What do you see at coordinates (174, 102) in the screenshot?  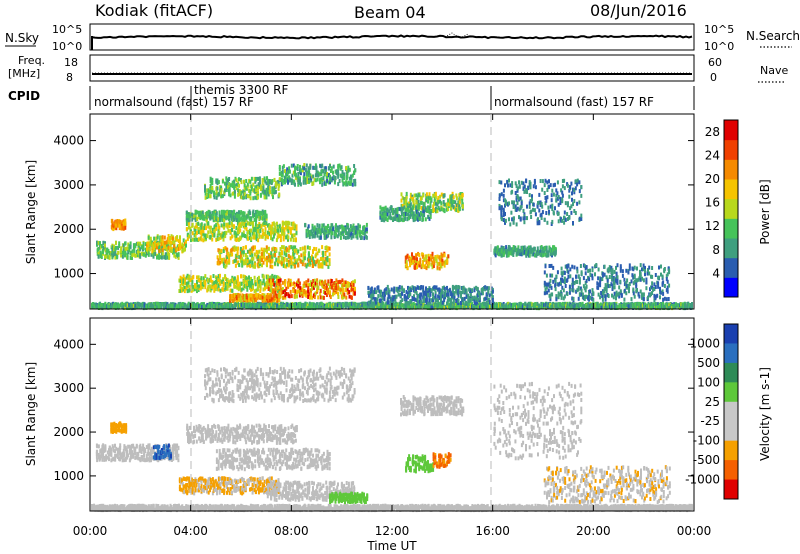 I see `cpid-segment-1: normalsound (fast) 157 RF` at bounding box center [174, 102].